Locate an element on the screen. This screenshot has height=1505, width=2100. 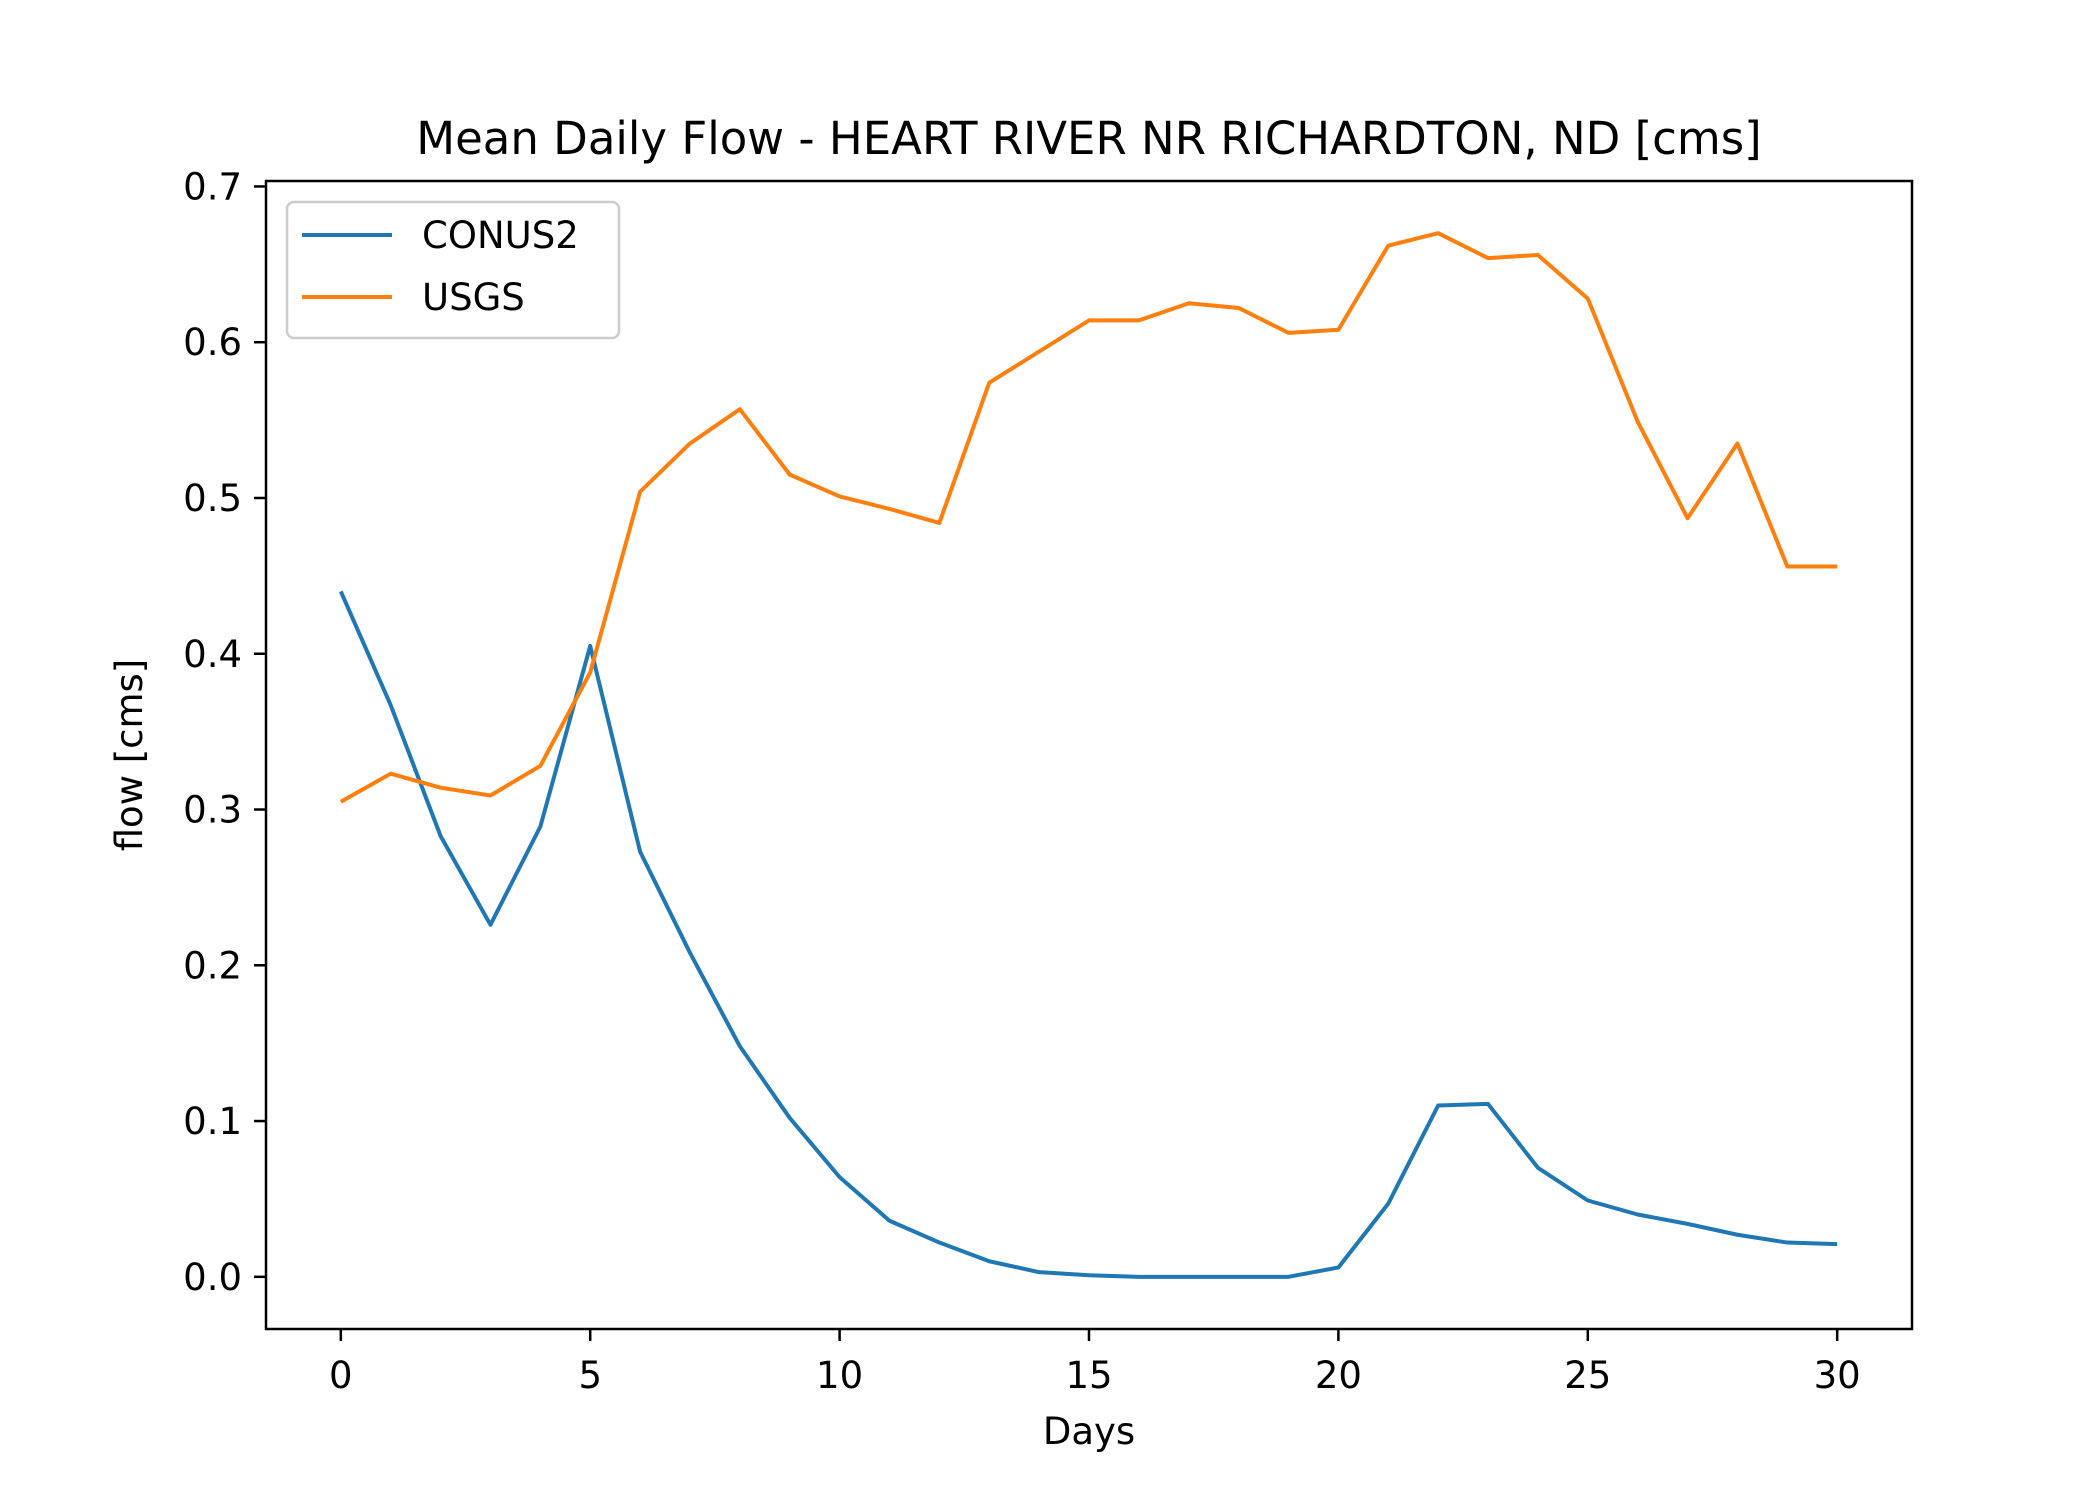
x-tick-label: 10 is located at coordinates (839, 1375).